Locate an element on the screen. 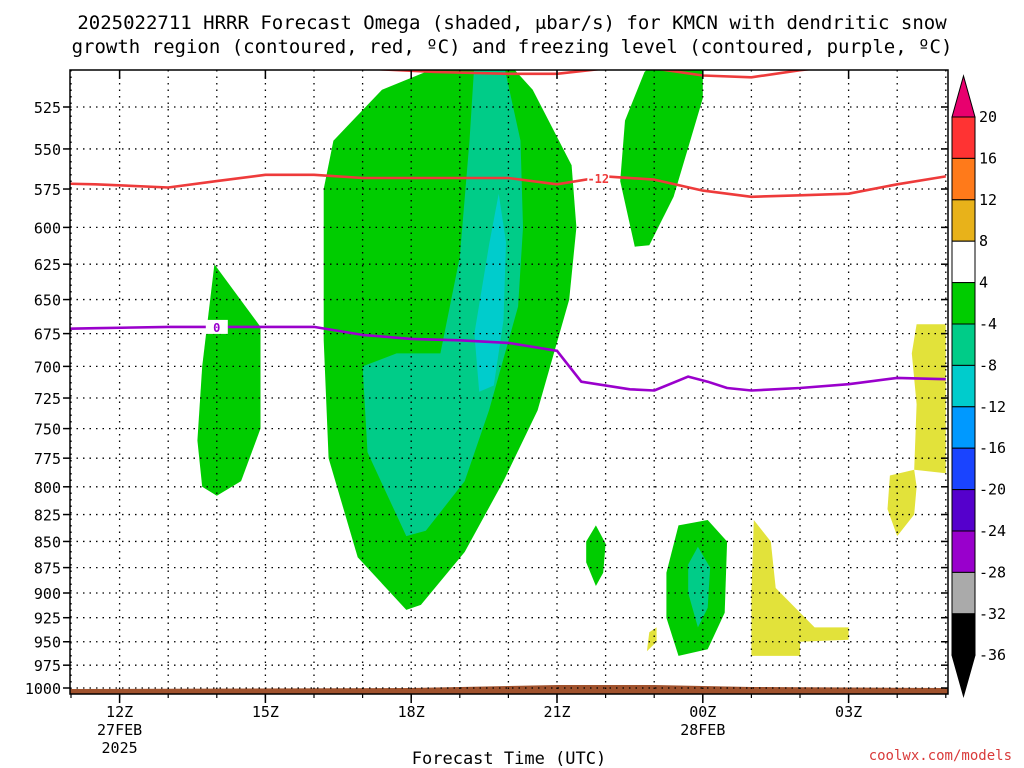  contour-m12 is located at coordinates (508, 186).